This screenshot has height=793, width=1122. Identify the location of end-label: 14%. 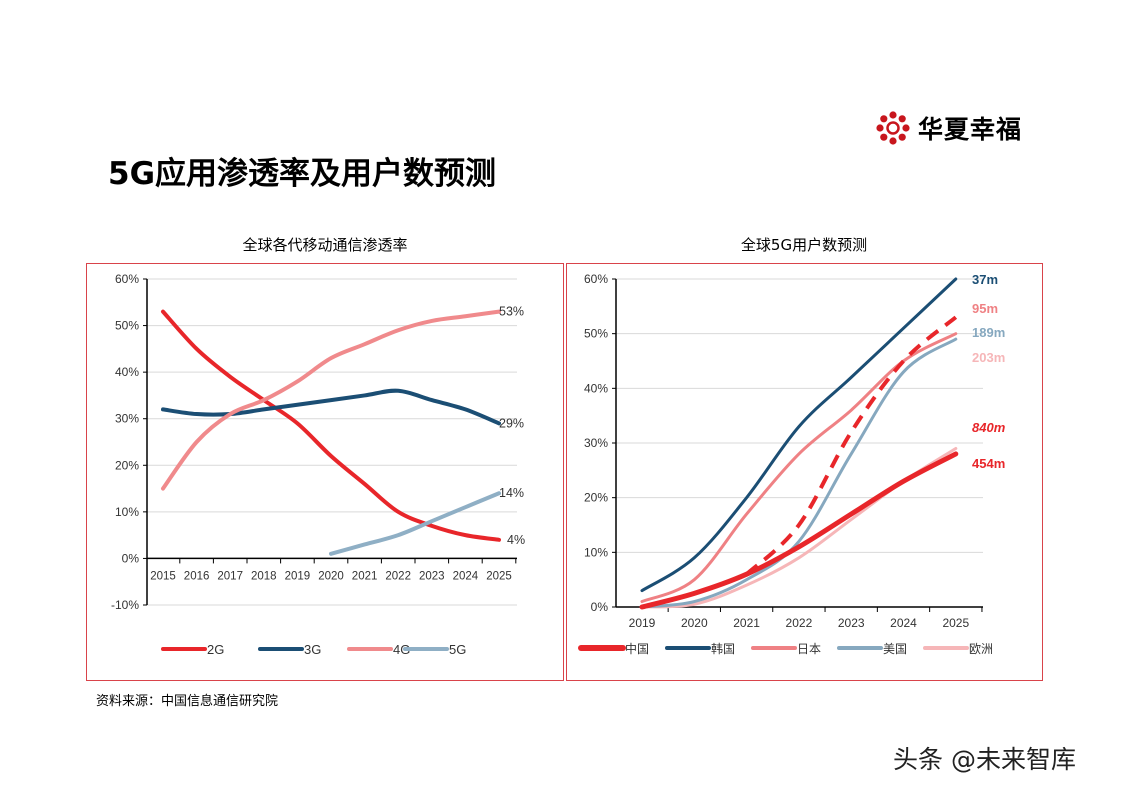
(511, 493).